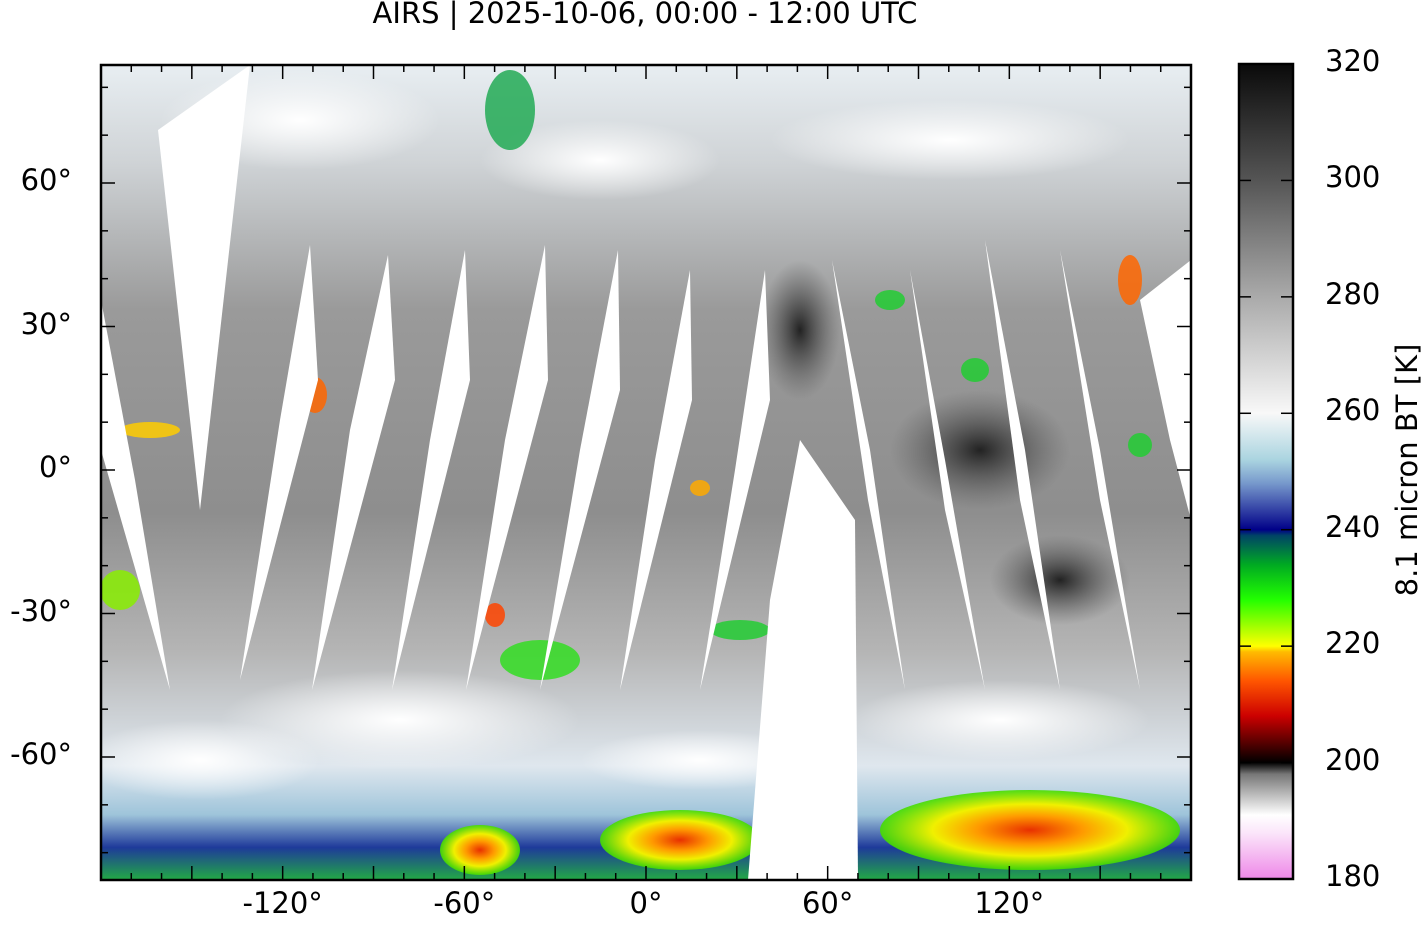 The height and width of the screenshot is (930, 1421). What do you see at coordinates (1353, 293) in the screenshot?
I see `colorbar-tick-label: 280` at bounding box center [1353, 293].